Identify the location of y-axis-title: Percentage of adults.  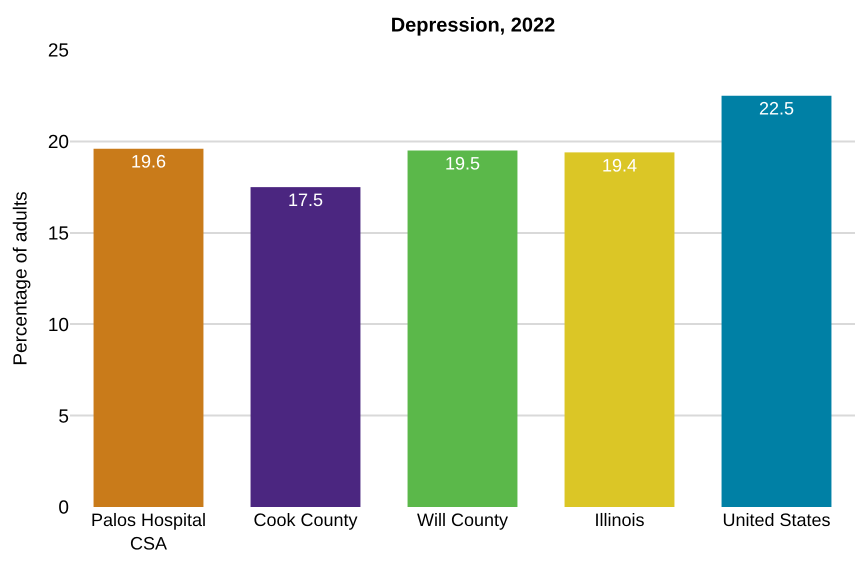
(21, 278).